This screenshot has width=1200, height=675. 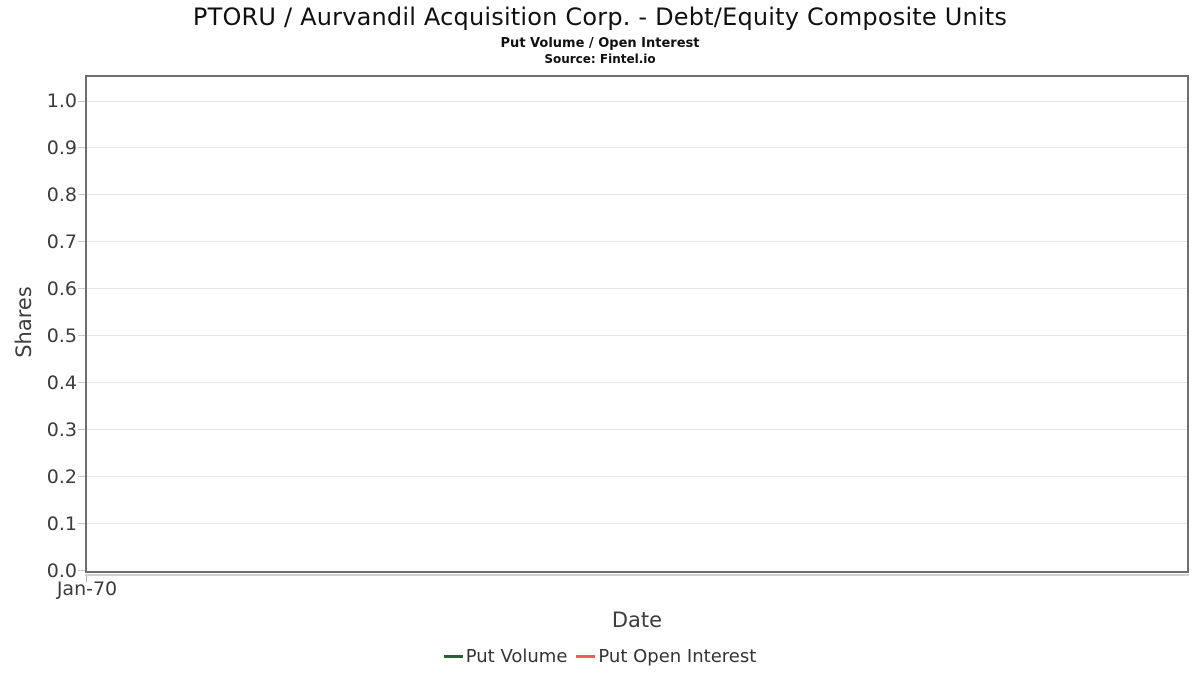 I want to click on legend-label-put-open-interest: Put Open Interest, so click(x=677, y=656).